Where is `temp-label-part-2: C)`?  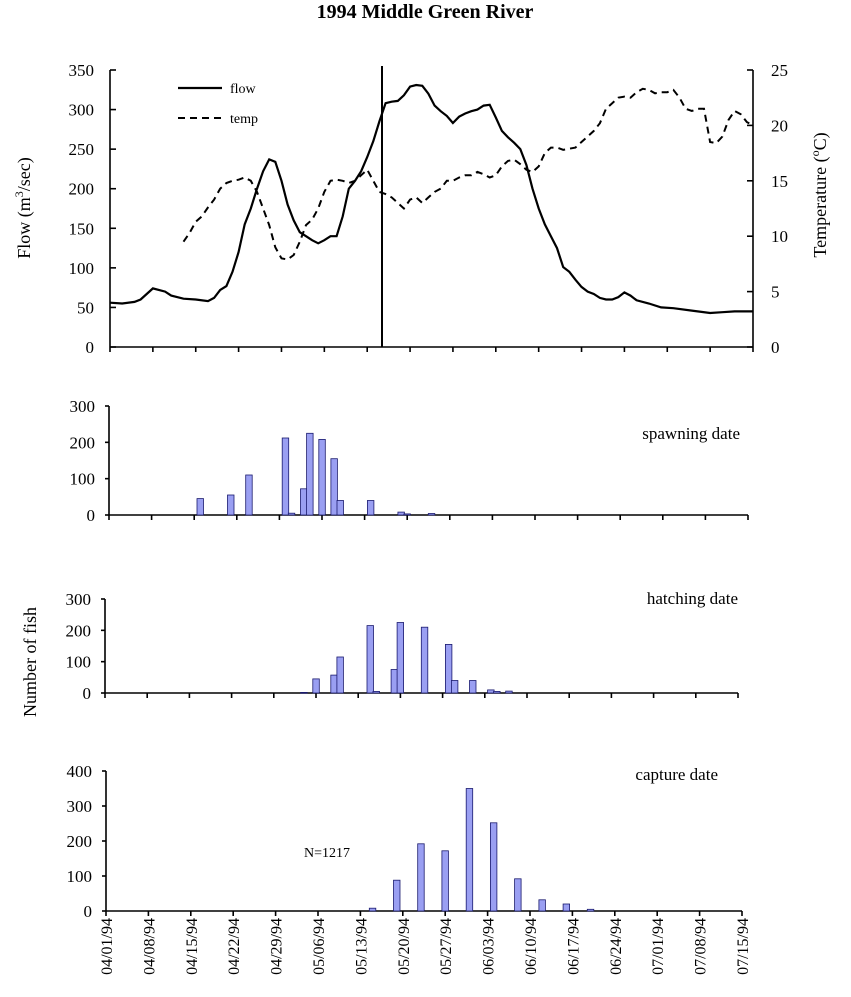
temp-label-part-2: C) is located at coordinates (820, 141).